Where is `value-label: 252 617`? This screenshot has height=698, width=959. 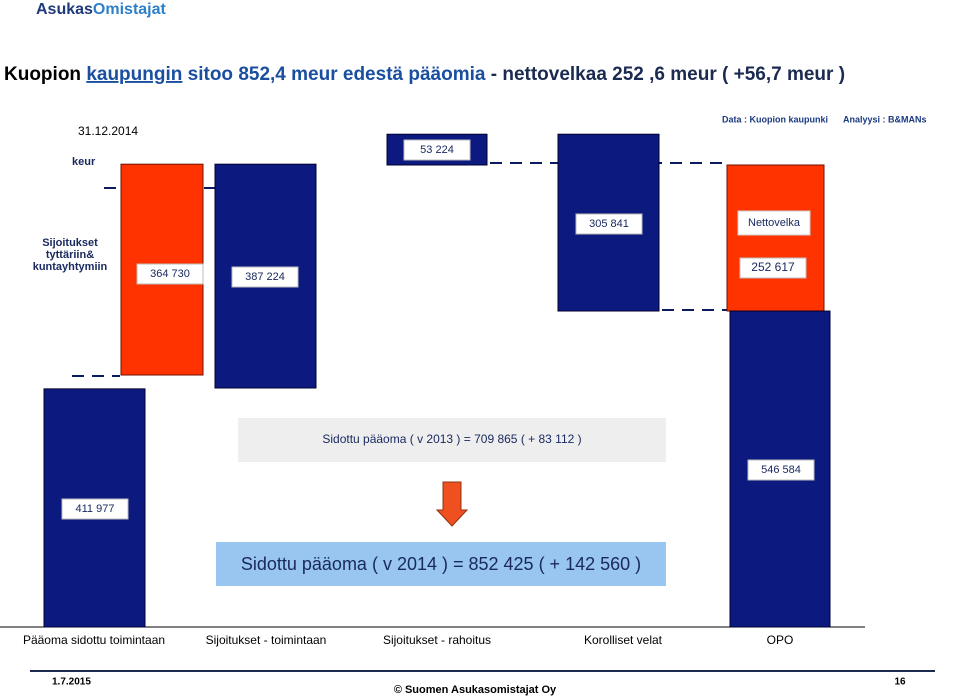 value-label: 252 617 is located at coordinates (773, 267).